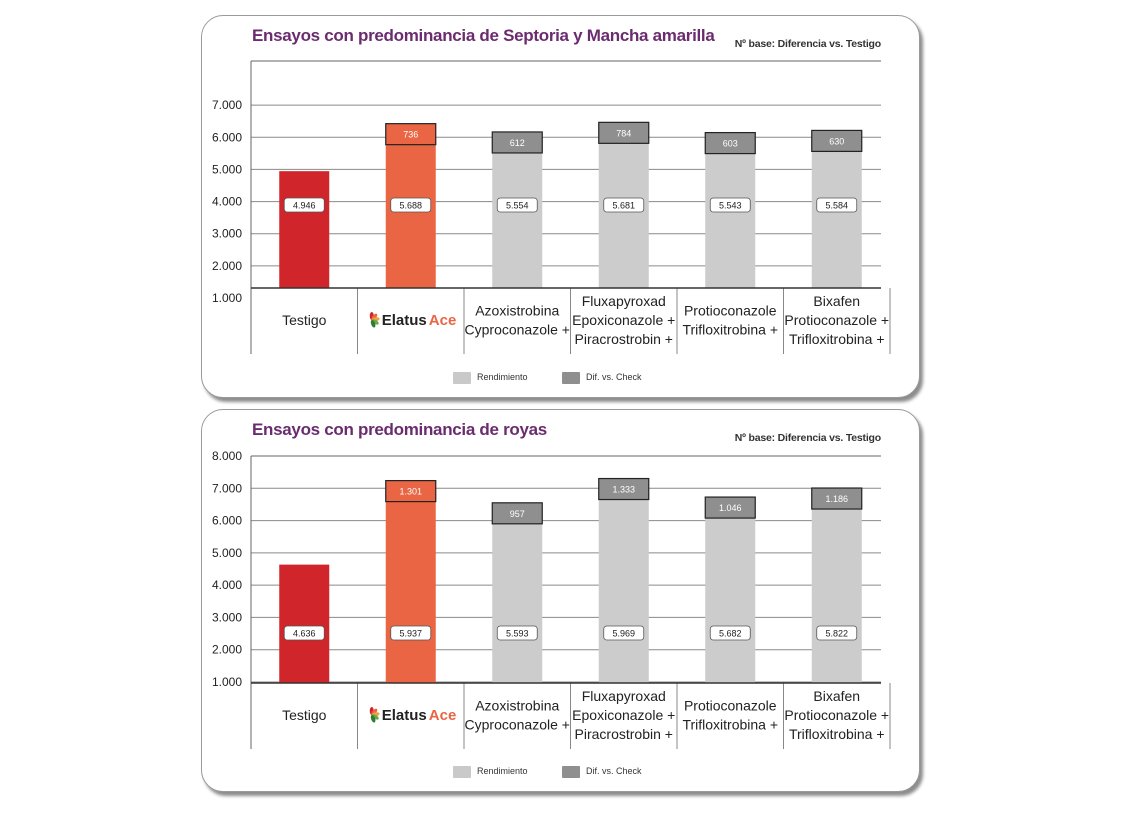  I want to click on value-label-text: 5.593, so click(517, 634).